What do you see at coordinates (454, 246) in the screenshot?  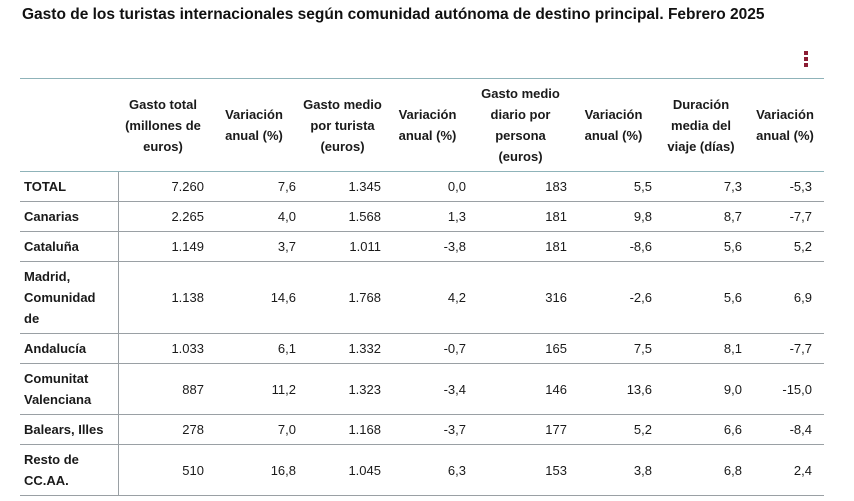 I see `table-cell: -3,8` at bounding box center [454, 246].